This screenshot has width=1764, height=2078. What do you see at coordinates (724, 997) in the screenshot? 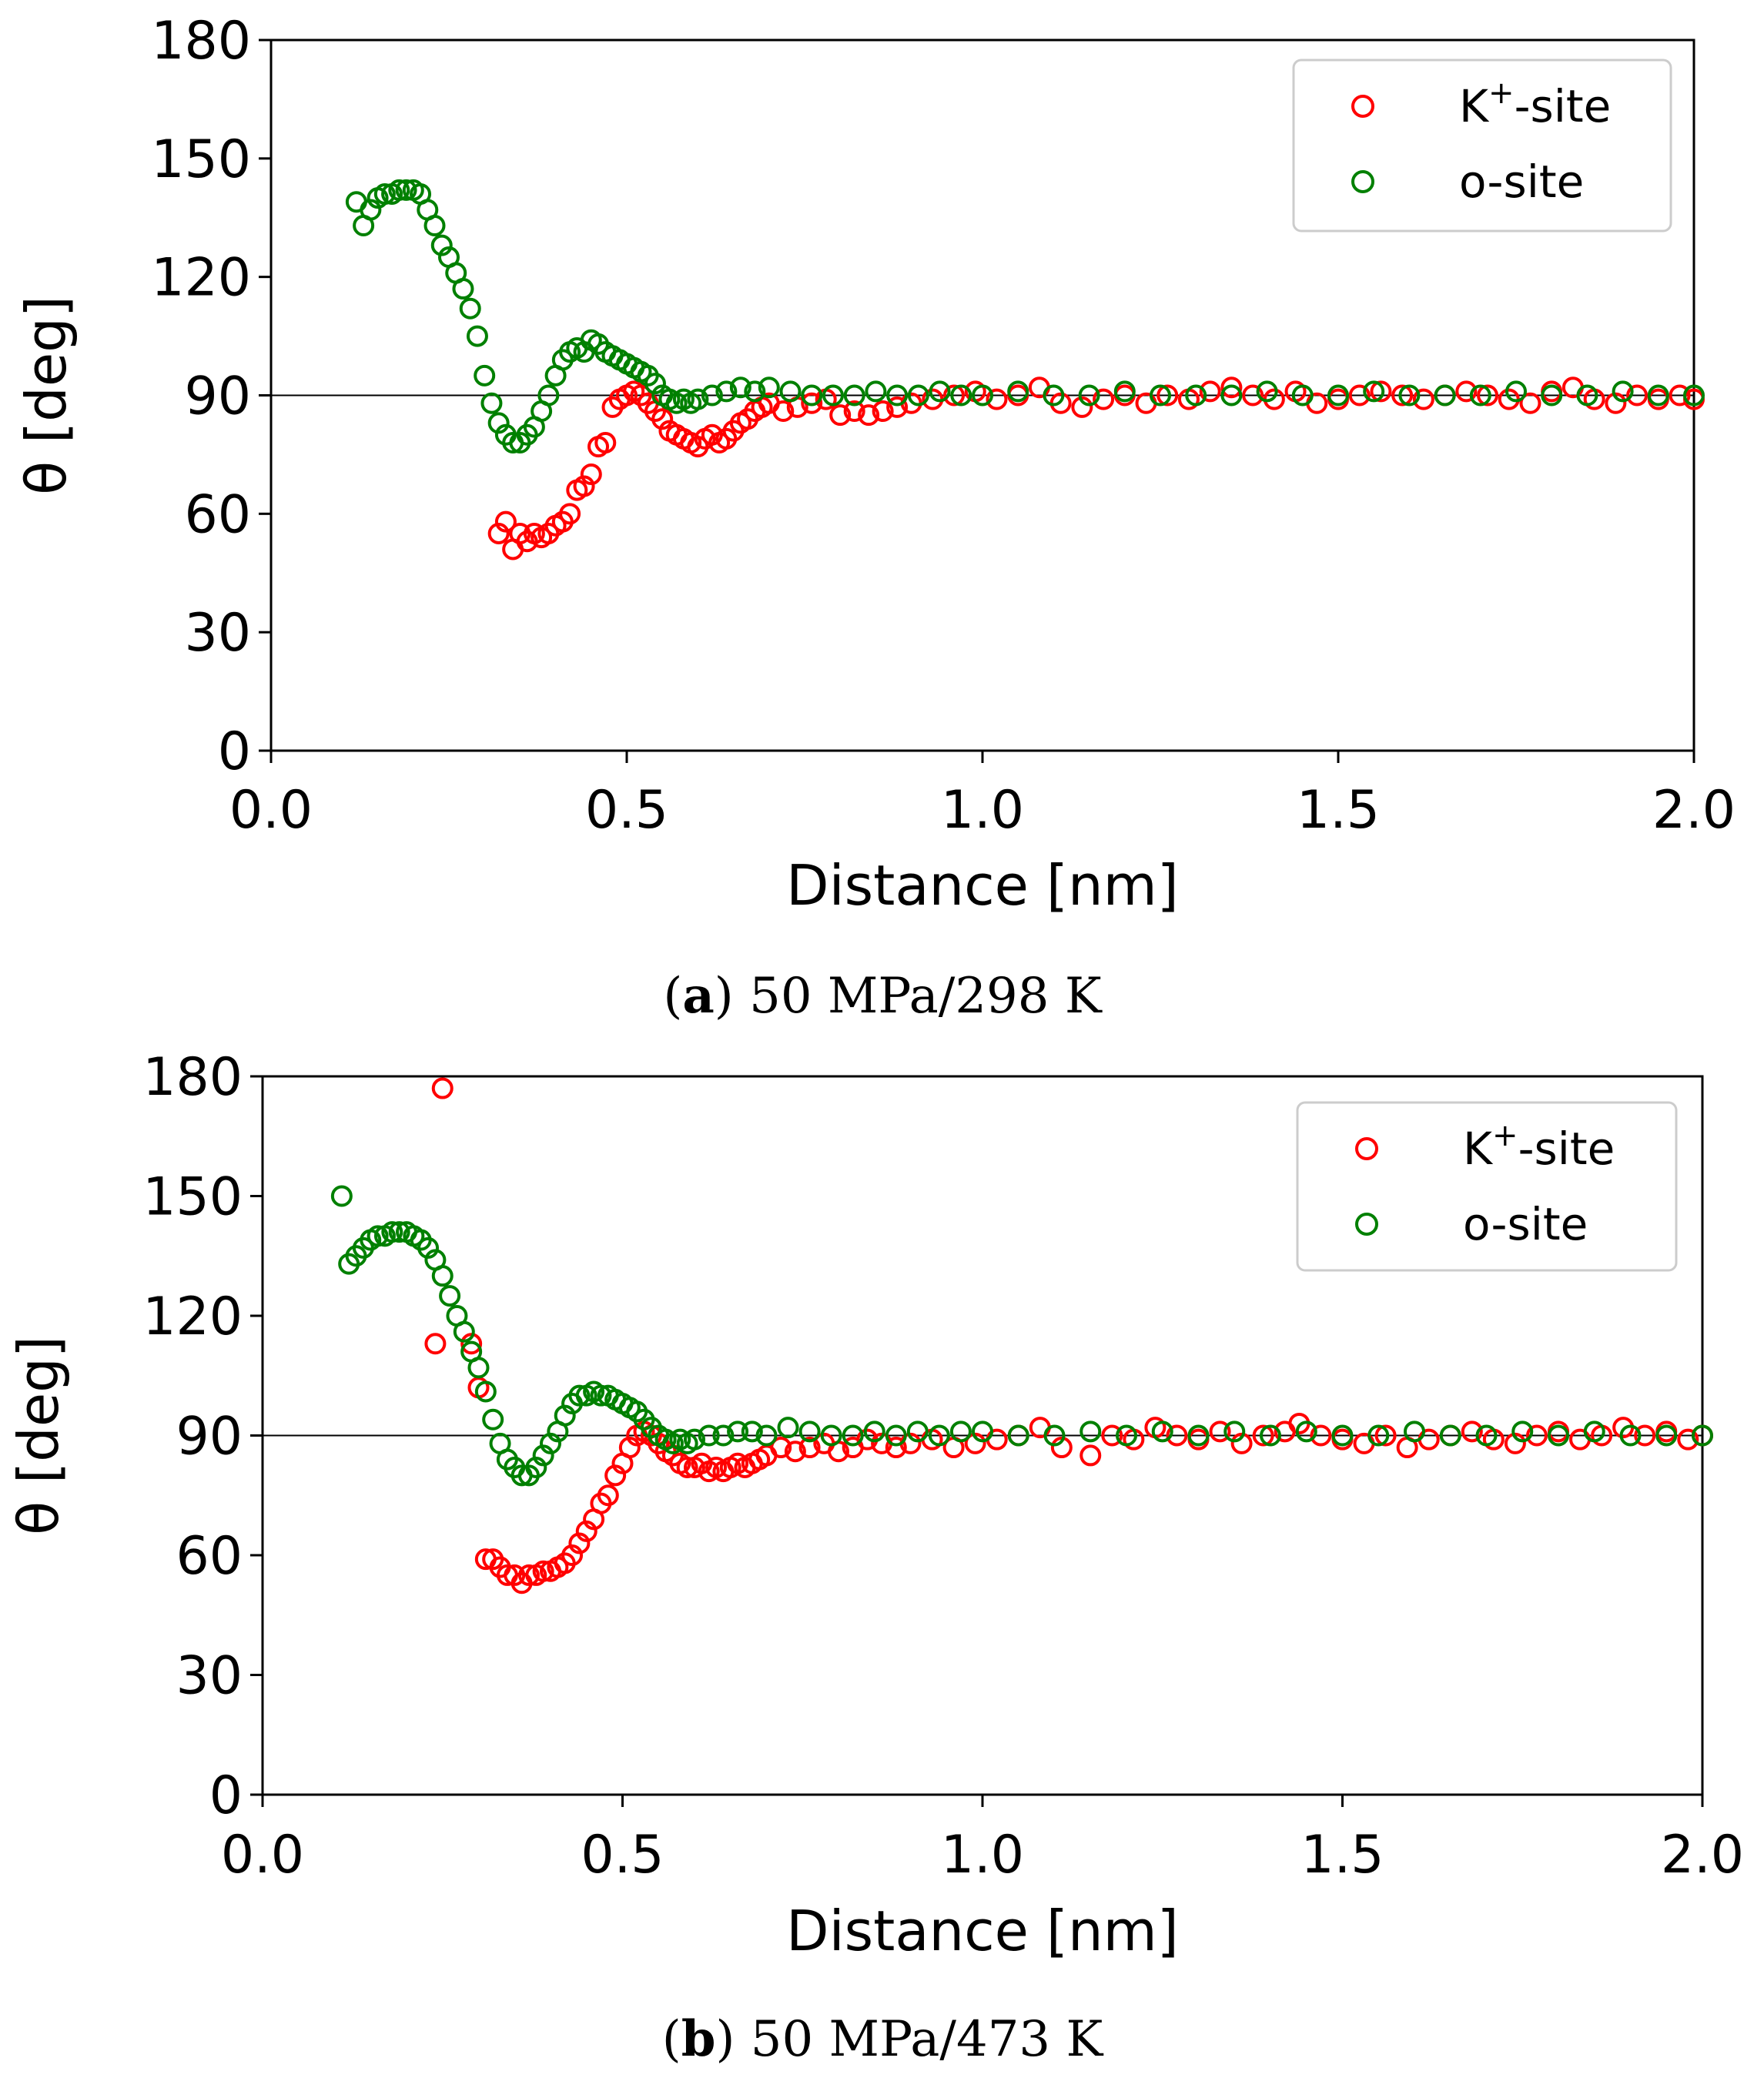
I see `caption-close-paren: )` at bounding box center [724, 997].